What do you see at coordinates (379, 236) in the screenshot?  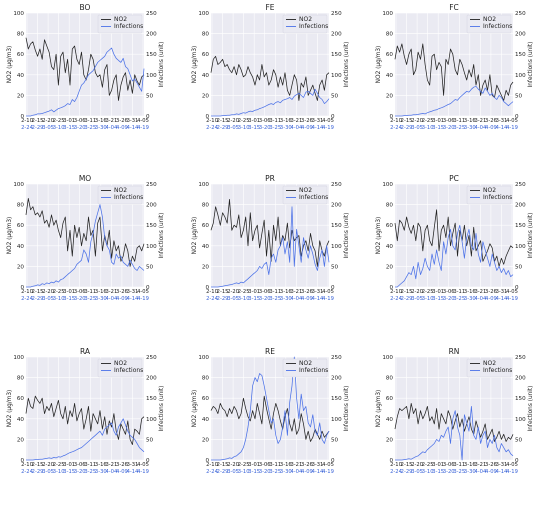 I see `y-axis-label: NO2 (μg/m3)` at bounding box center [379, 236].